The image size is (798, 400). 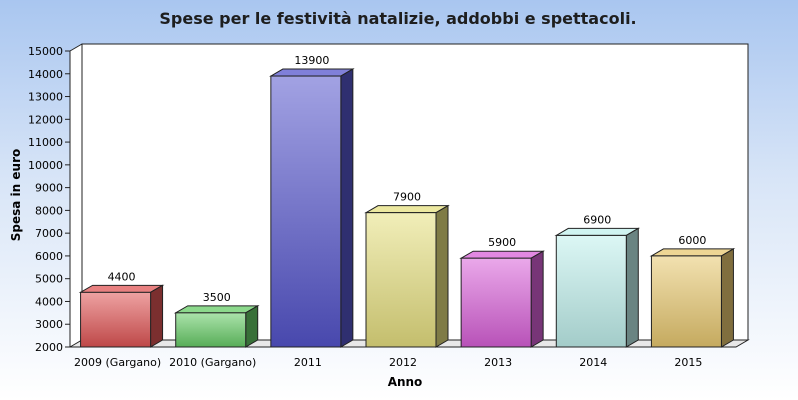 I want to click on data-label: 6900, so click(x=597, y=219).